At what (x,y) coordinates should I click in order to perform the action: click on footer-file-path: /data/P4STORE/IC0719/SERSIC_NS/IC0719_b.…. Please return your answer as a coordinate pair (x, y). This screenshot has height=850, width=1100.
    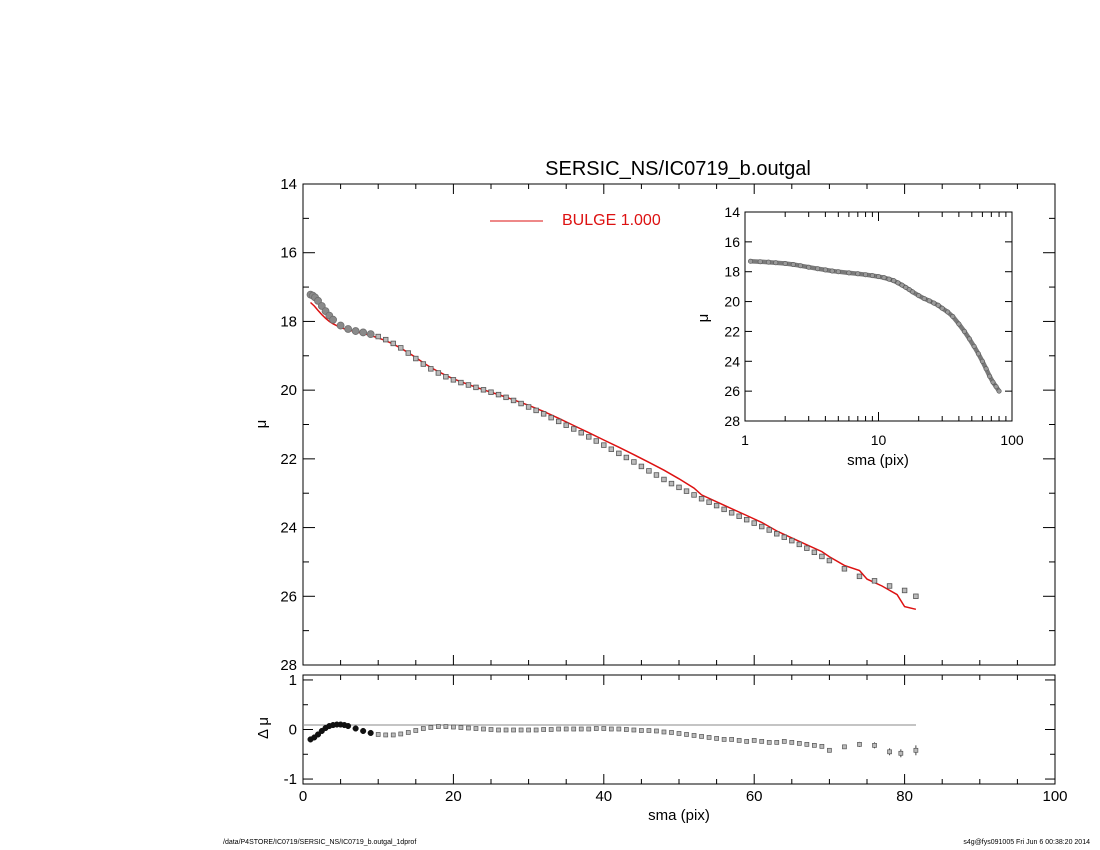
    Looking at the image, I should click on (320, 842).